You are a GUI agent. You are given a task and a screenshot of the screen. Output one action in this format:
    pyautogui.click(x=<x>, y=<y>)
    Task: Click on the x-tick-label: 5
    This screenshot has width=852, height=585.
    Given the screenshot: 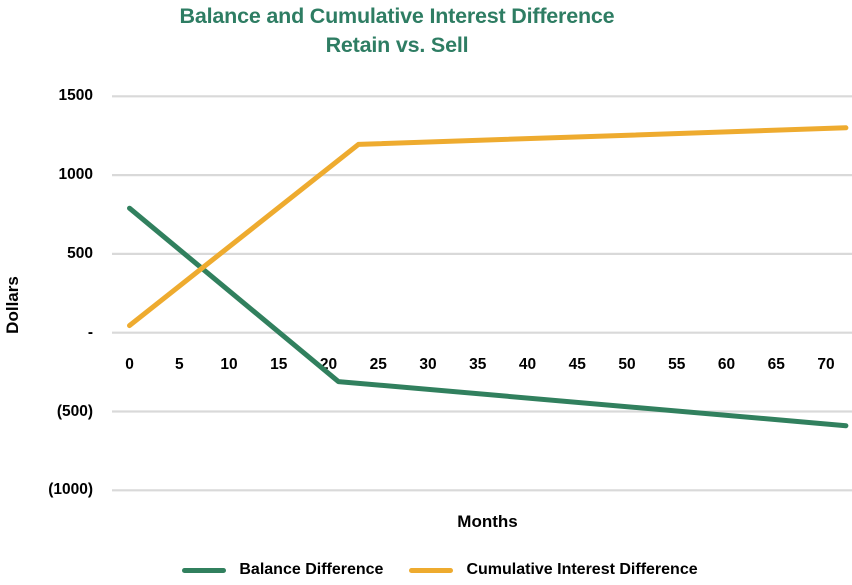 What is the action you would take?
    pyautogui.click(x=179, y=364)
    